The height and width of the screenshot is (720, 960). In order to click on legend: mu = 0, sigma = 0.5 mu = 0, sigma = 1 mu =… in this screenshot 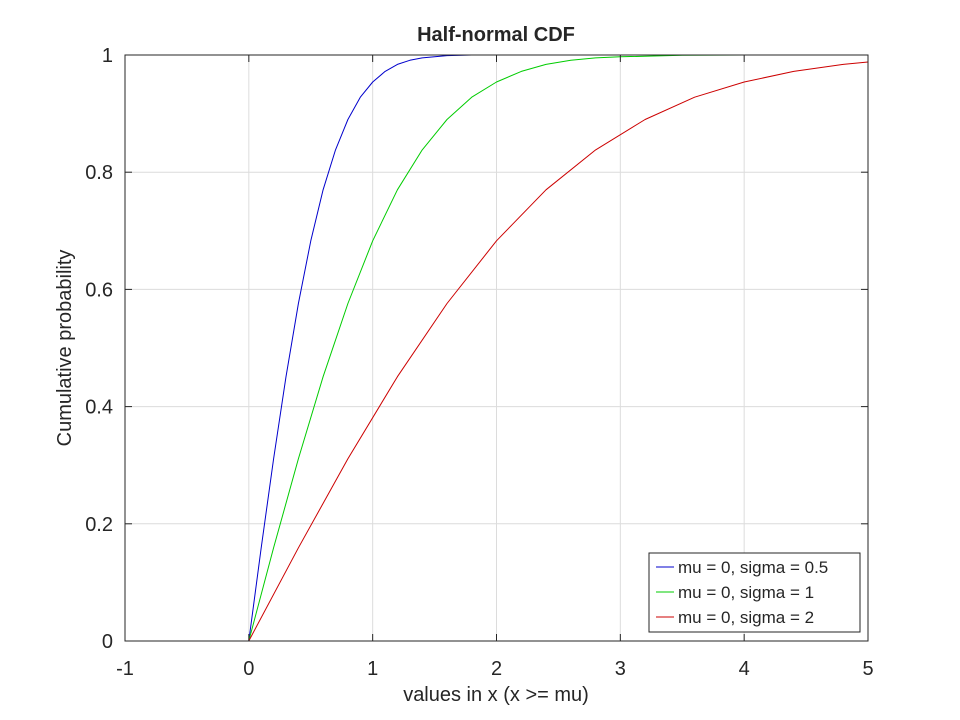, I will do `click(754, 592)`.